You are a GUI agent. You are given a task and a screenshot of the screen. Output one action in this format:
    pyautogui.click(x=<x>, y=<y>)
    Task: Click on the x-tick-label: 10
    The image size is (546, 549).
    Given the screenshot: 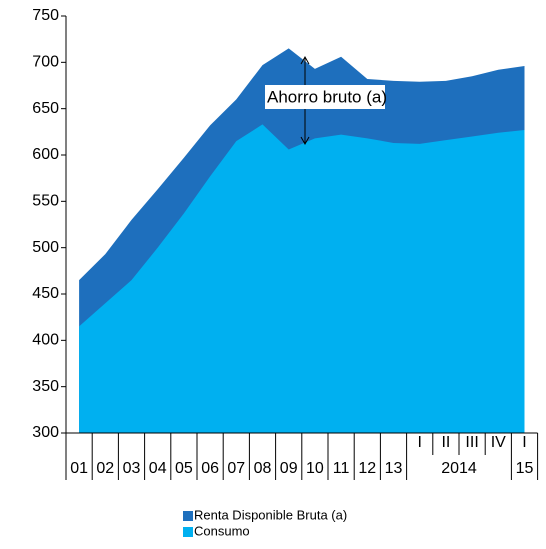 What is the action you would take?
    pyautogui.click(x=315, y=468)
    